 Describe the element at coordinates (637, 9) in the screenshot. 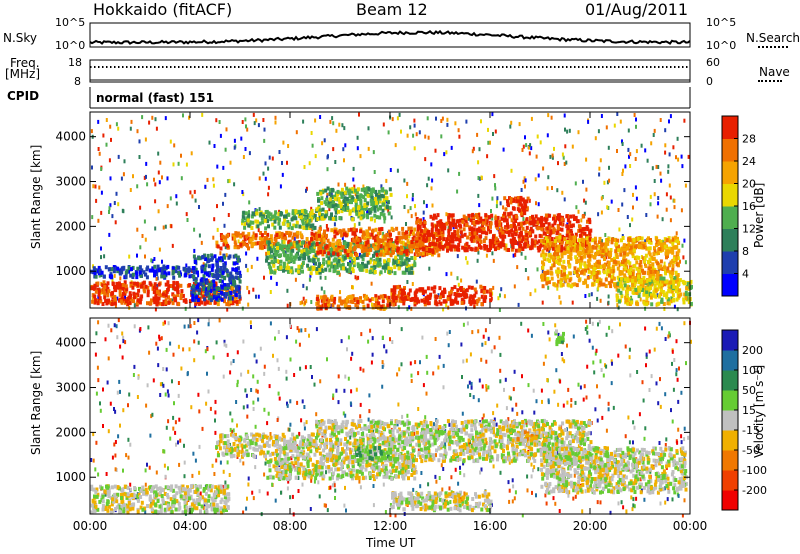

I see `date-title: 01/Aug/2011` at that location.